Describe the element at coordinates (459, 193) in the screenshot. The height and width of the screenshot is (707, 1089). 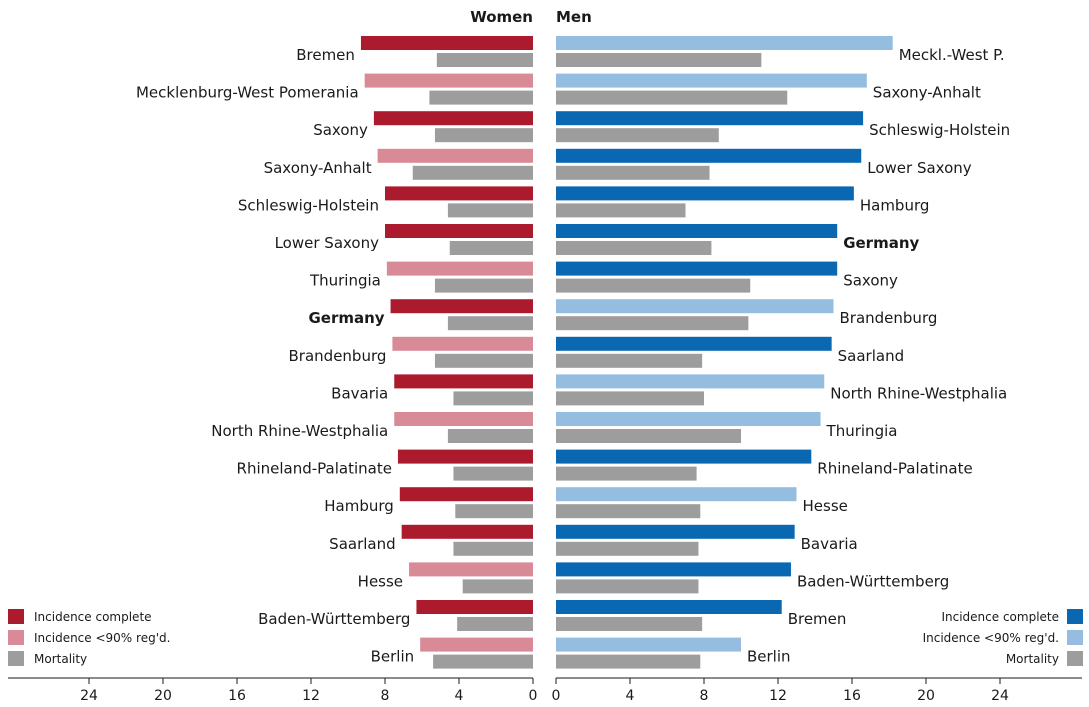
I see `women-incidence-bar-schleswig-holstein` at that location.